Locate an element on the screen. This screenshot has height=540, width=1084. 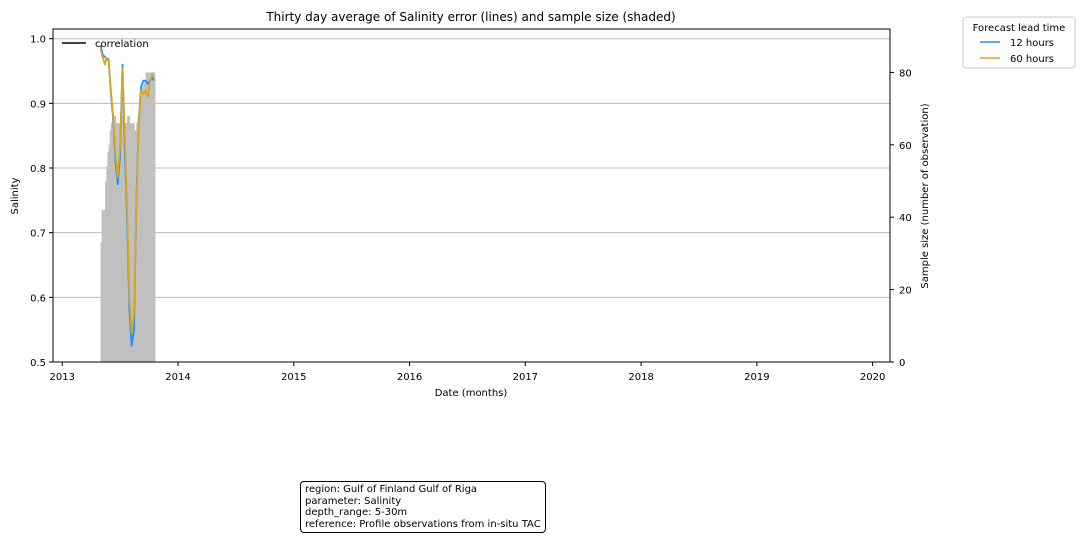
legend-title: Forecast lead time is located at coordinates (1019, 28).